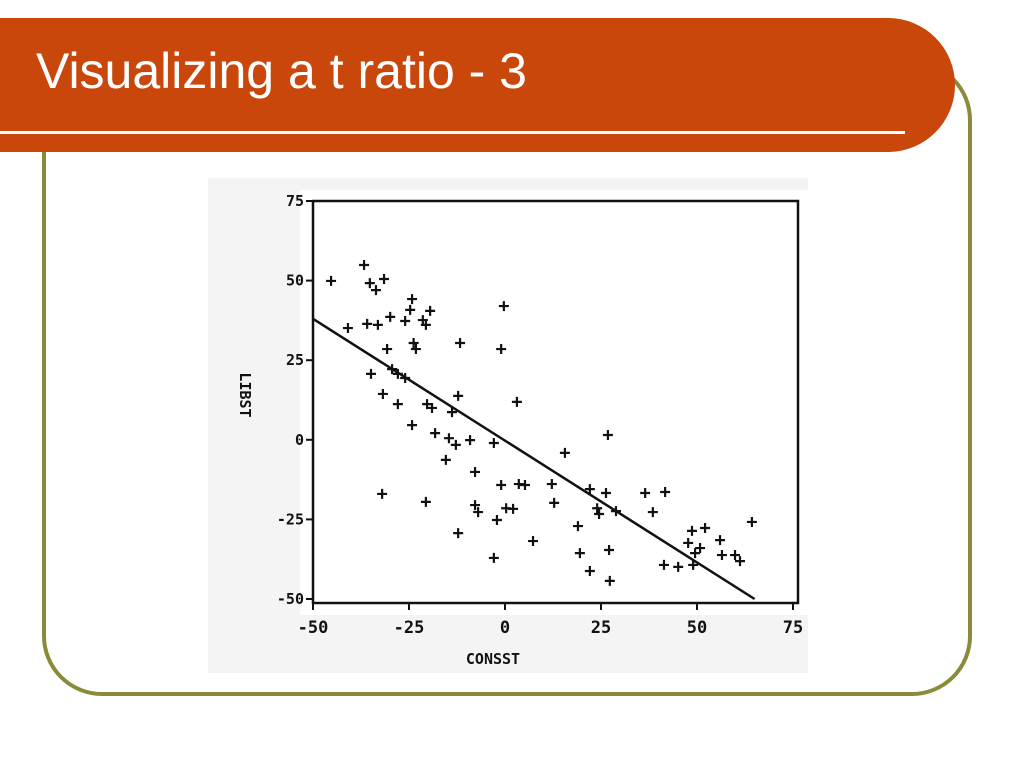  I want to click on y-tick-label: 25, so click(295, 360).